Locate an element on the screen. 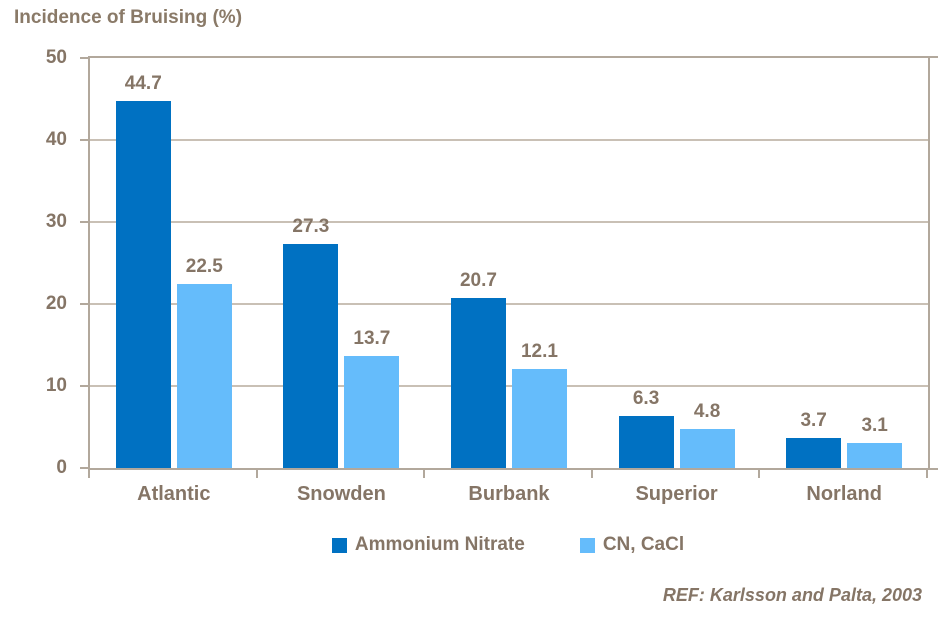 This screenshot has height=622, width=942. bar-wrap: 44.7 is located at coordinates (143, 270).